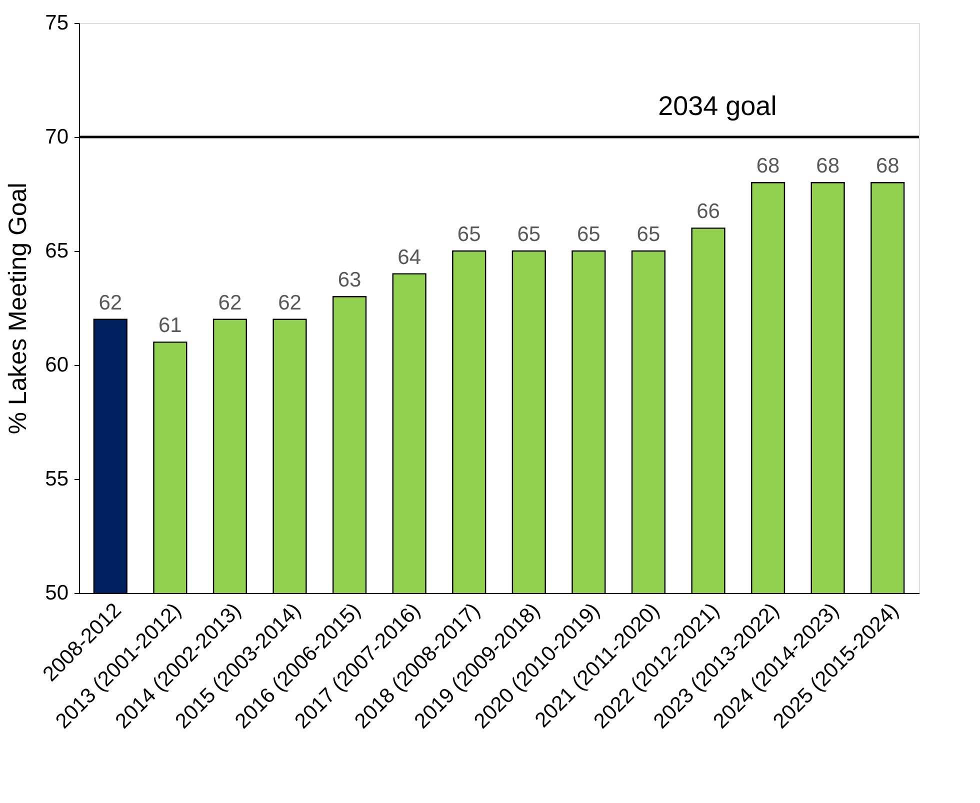 The image size is (980, 803). What do you see at coordinates (56, 251) in the screenshot?
I see `y-tick-label: 65` at bounding box center [56, 251].